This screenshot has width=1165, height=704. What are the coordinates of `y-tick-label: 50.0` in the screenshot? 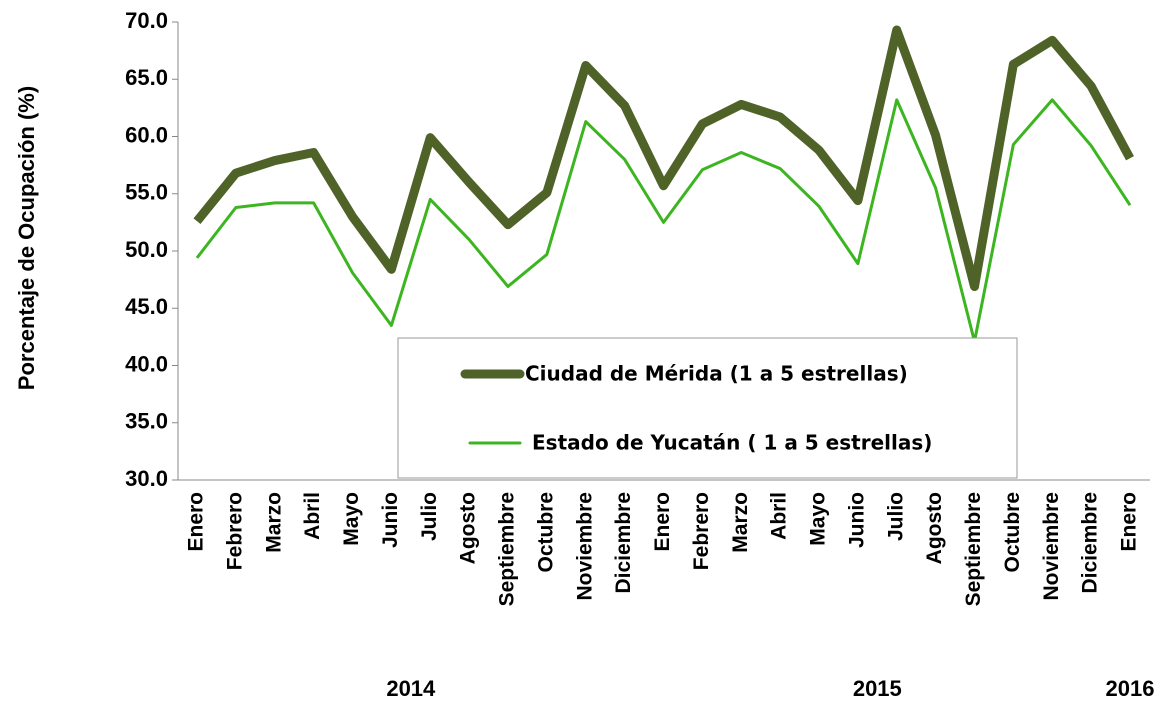 It's located at (146, 249).